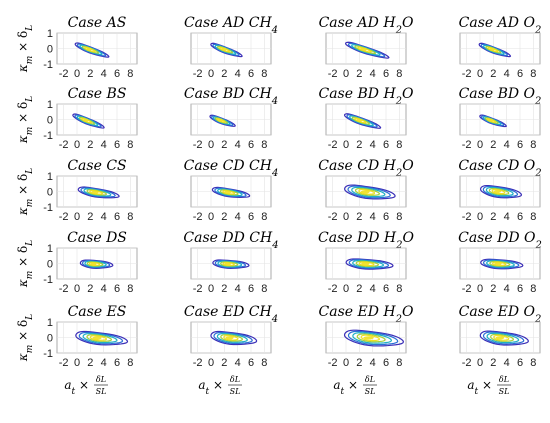 Image resolution: width=550 pixels, height=423 pixels. What do you see at coordinates (500, 350) in the screenshot?
I see `panel-19: Case ED O2 -2 0 2 4 6 8 at × δL SL` at bounding box center [500, 350].